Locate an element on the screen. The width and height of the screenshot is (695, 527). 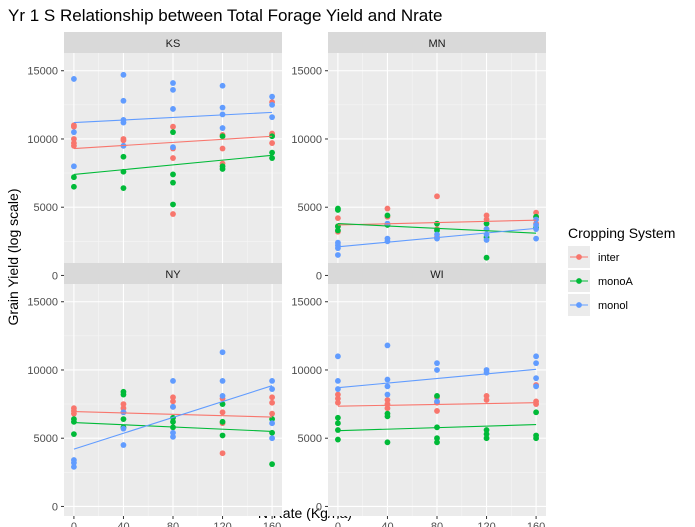
legend-item-inter: inter is located at coordinates (594, 257).